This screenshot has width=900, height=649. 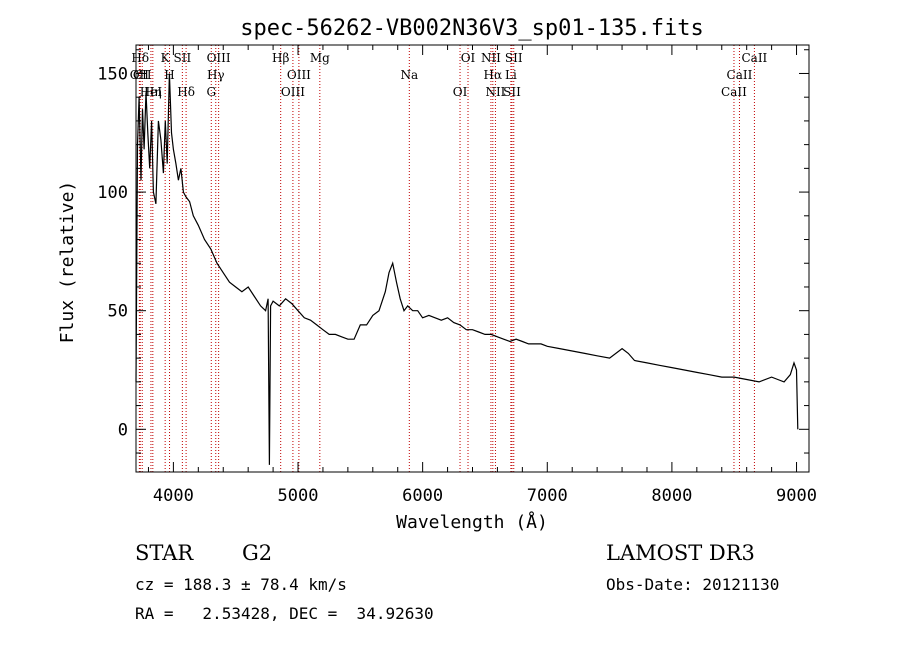 What do you see at coordinates (112, 193) in the screenshot?
I see `y-tick-label: 100` at bounding box center [112, 193].